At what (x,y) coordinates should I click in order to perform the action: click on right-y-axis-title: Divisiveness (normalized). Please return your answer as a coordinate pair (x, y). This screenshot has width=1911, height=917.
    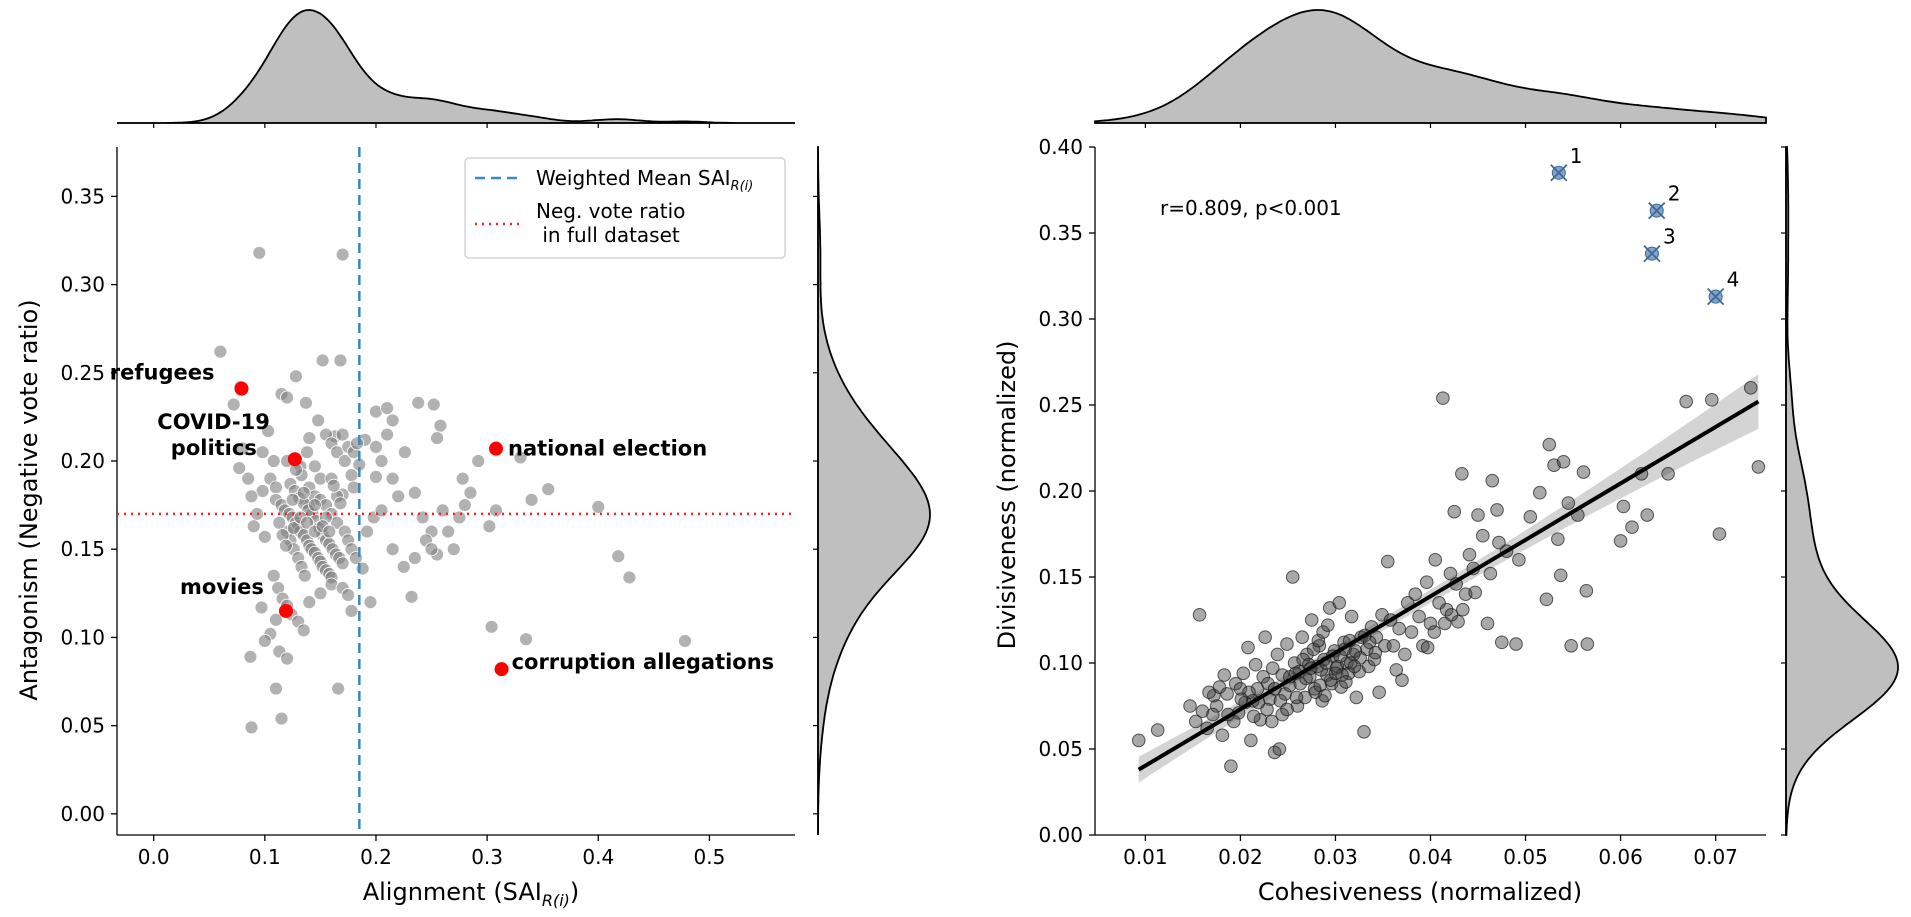
    Looking at the image, I should click on (1007, 495).